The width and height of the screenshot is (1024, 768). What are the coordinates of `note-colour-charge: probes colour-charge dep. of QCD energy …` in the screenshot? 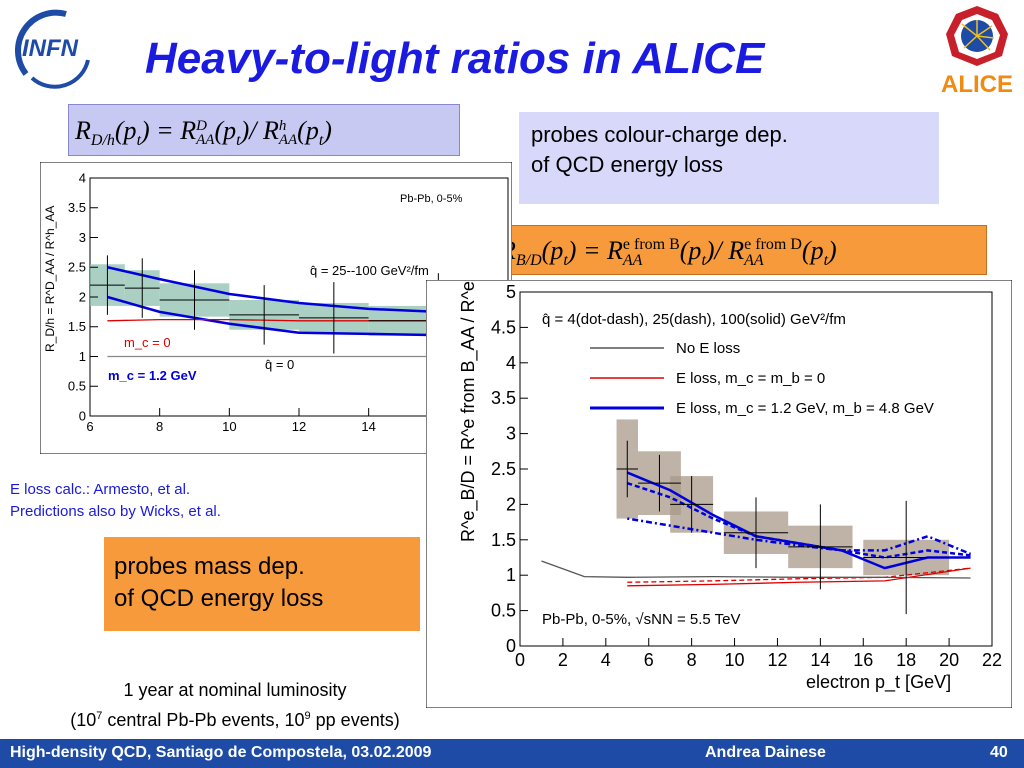 It's located at (729, 158).